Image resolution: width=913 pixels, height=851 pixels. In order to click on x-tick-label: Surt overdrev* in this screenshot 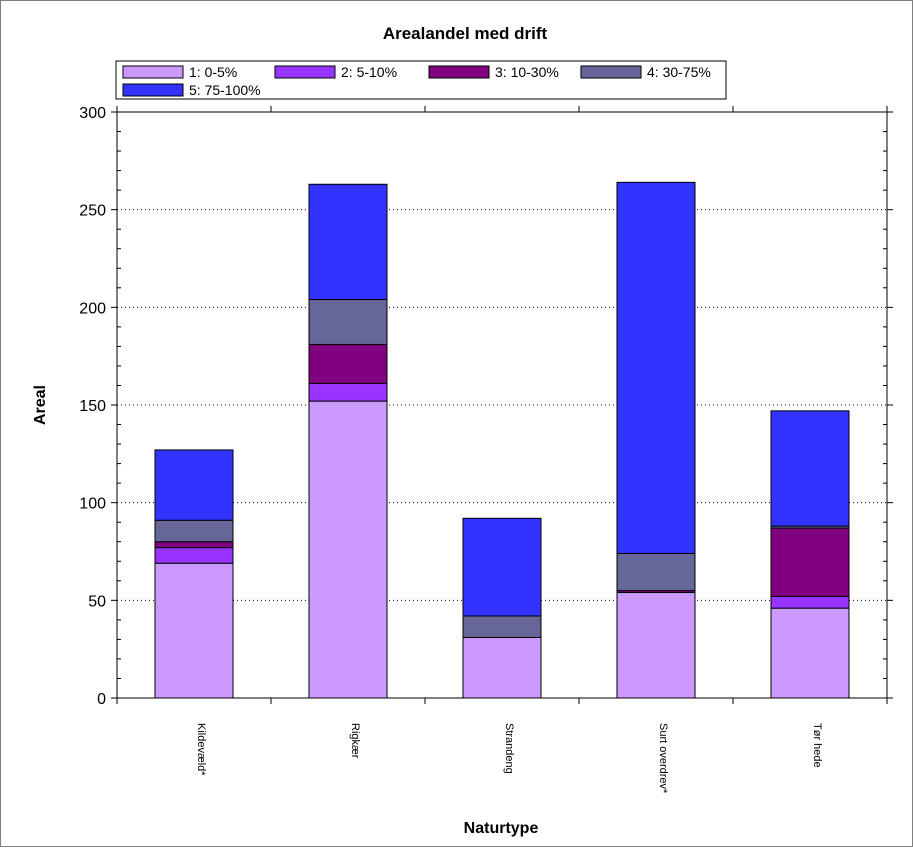, I will do `click(663, 758)`.